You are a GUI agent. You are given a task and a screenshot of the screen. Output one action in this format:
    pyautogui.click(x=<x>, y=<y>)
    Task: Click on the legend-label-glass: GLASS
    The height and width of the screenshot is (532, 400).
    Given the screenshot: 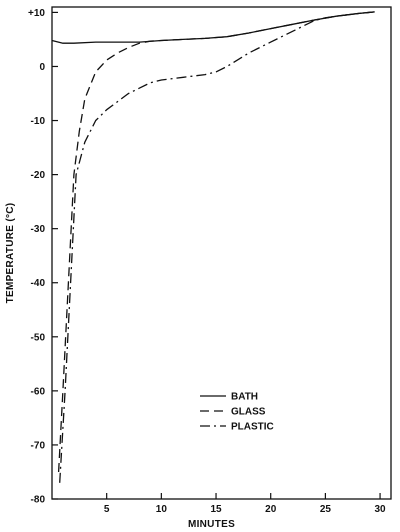 What is the action you would take?
    pyautogui.click(x=248, y=412)
    